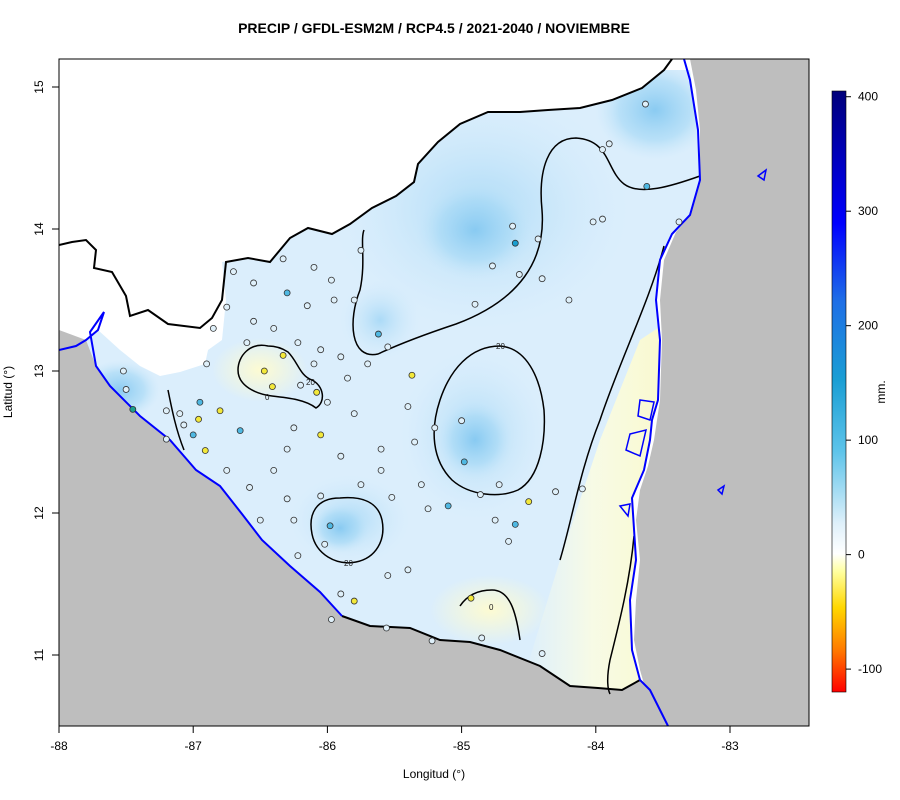 The height and width of the screenshot is (800, 900). What do you see at coordinates (500, 346) in the screenshot?
I see `contour-label: 20` at bounding box center [500, 346].